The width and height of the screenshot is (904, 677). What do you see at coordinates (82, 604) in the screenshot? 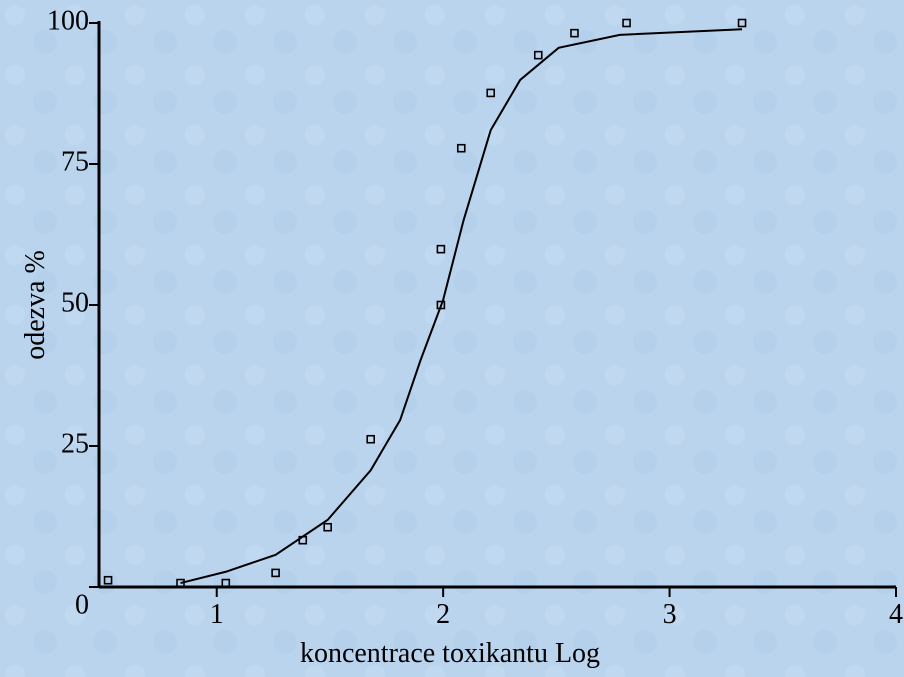
I see `y-tick-label: 0` at bounding box center [82, 604].